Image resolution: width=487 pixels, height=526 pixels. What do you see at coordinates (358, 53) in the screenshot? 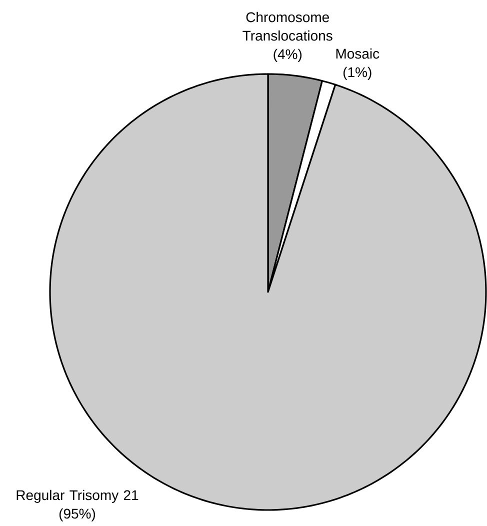
I see `slice-label: Mosaic` at bounding box center [358, 53].